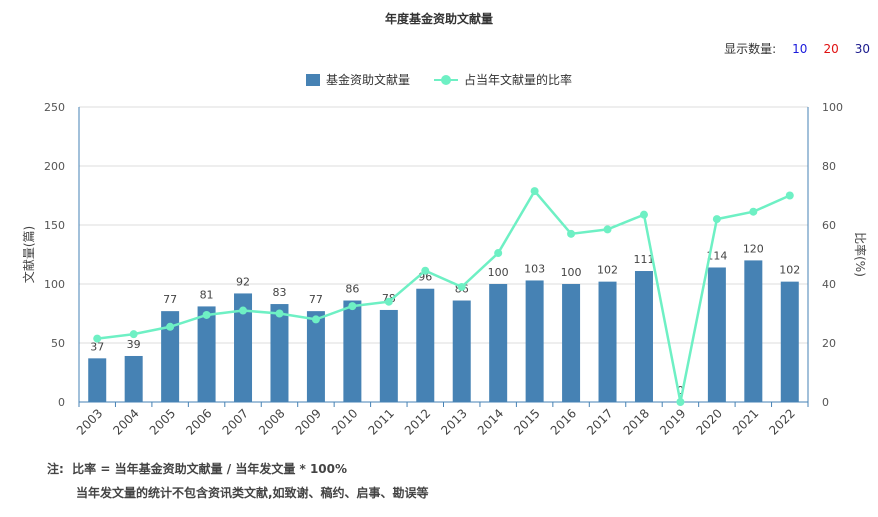 This screenshot has width=878, height=517. What do you see at coordinates (862, 48) in the screenshot?
I see `display-count-option-30: 30` at bounding box center [862, 48].